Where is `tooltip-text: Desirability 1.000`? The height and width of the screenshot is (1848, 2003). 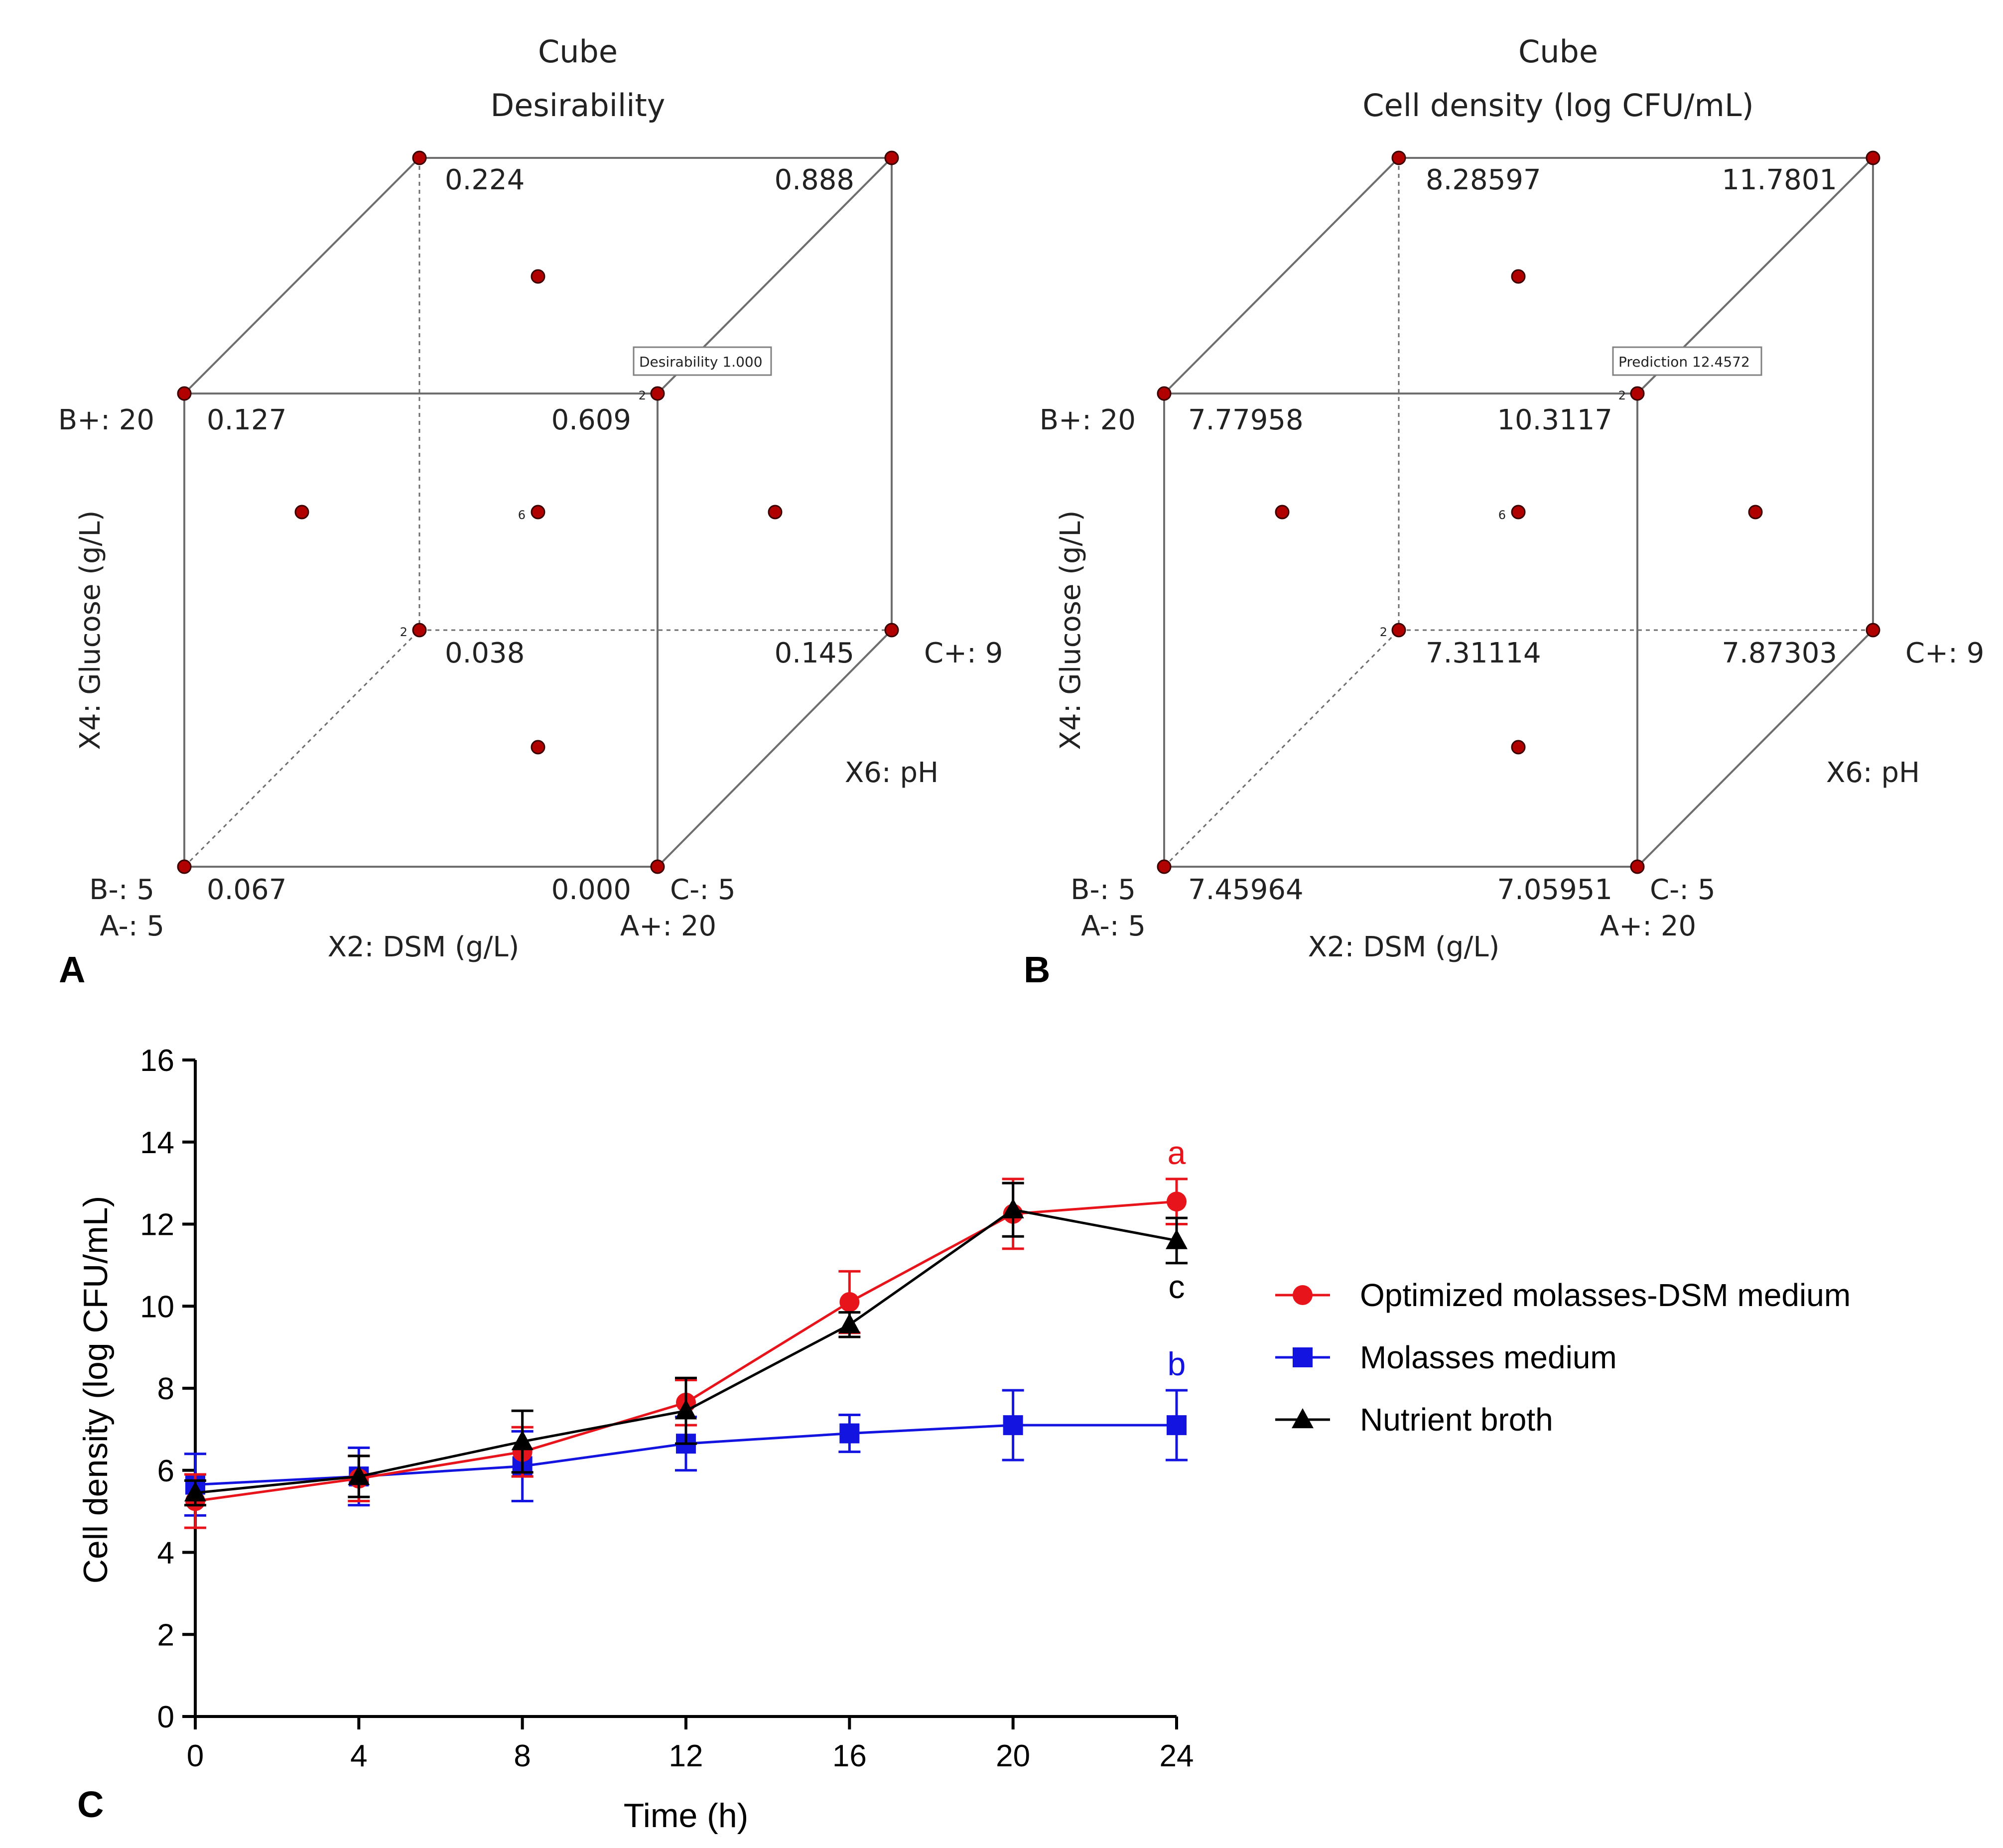
tooltip-text: Desirability 1.000 is located at coordinates (701, 362).